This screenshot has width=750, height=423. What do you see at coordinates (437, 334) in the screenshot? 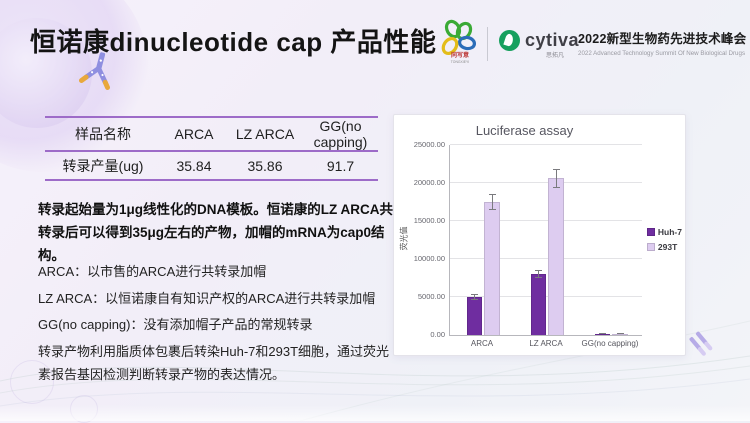
I see `y-tick-label: 0.00` at bounding box center [437, 334].